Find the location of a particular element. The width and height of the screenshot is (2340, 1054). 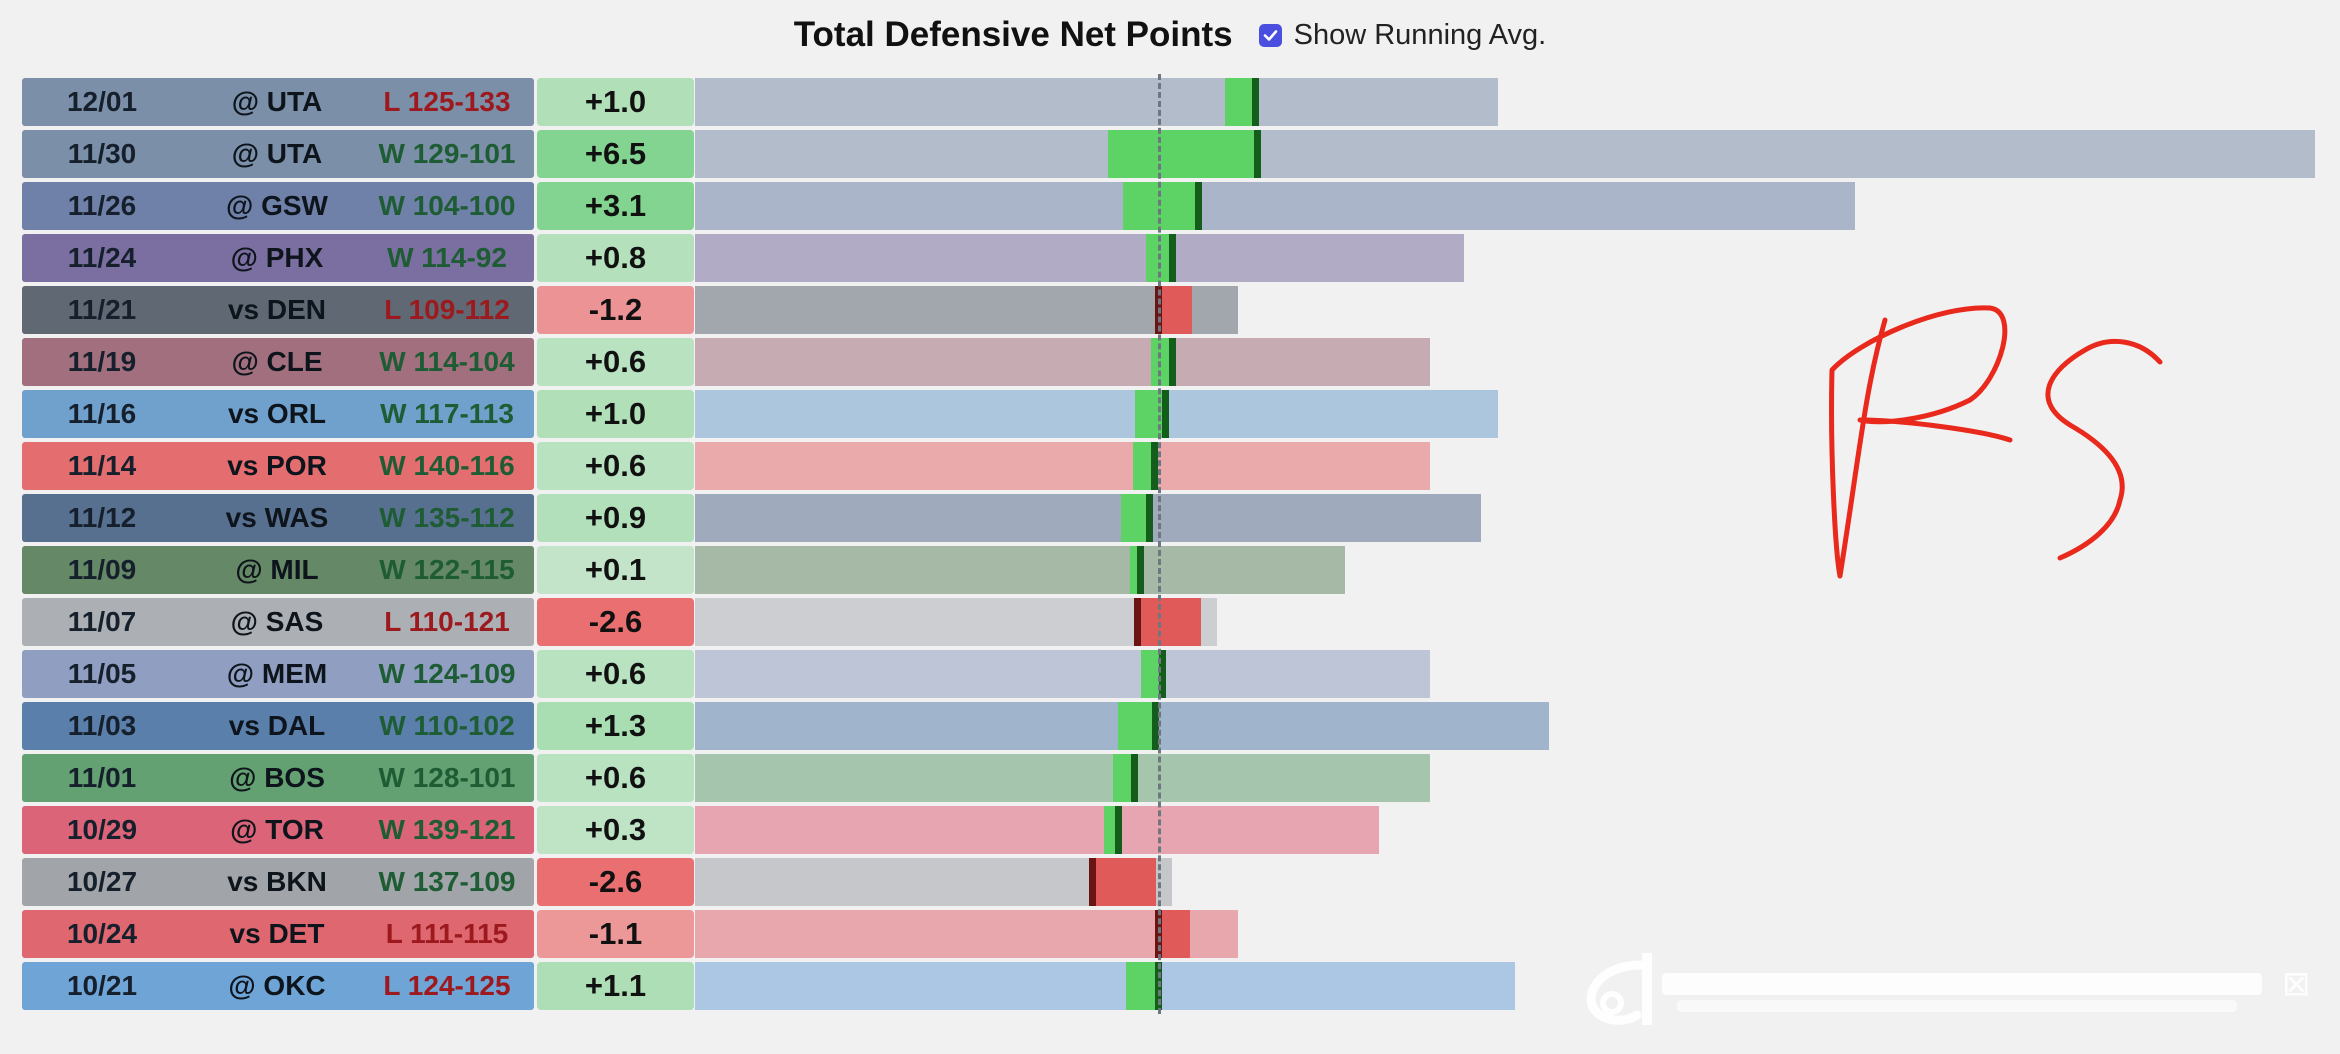

game-opponent: @ OKC is located at coordinates (277, 985).